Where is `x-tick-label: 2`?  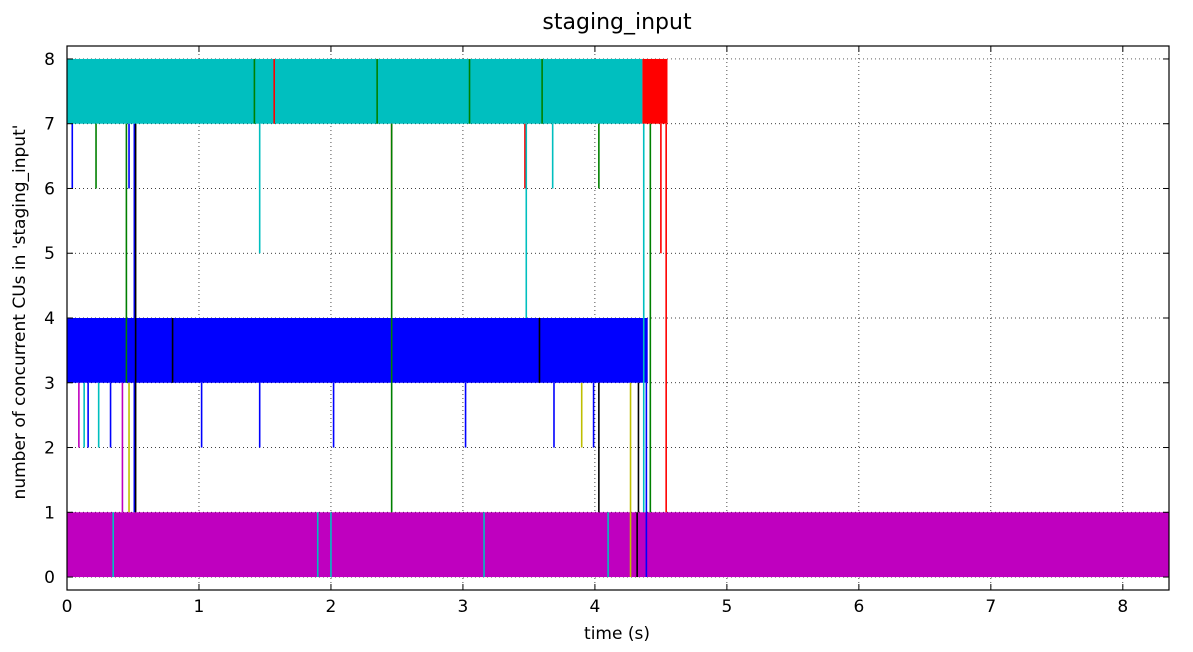
x-tick-label: 2 is located at coordinates (331, 607).